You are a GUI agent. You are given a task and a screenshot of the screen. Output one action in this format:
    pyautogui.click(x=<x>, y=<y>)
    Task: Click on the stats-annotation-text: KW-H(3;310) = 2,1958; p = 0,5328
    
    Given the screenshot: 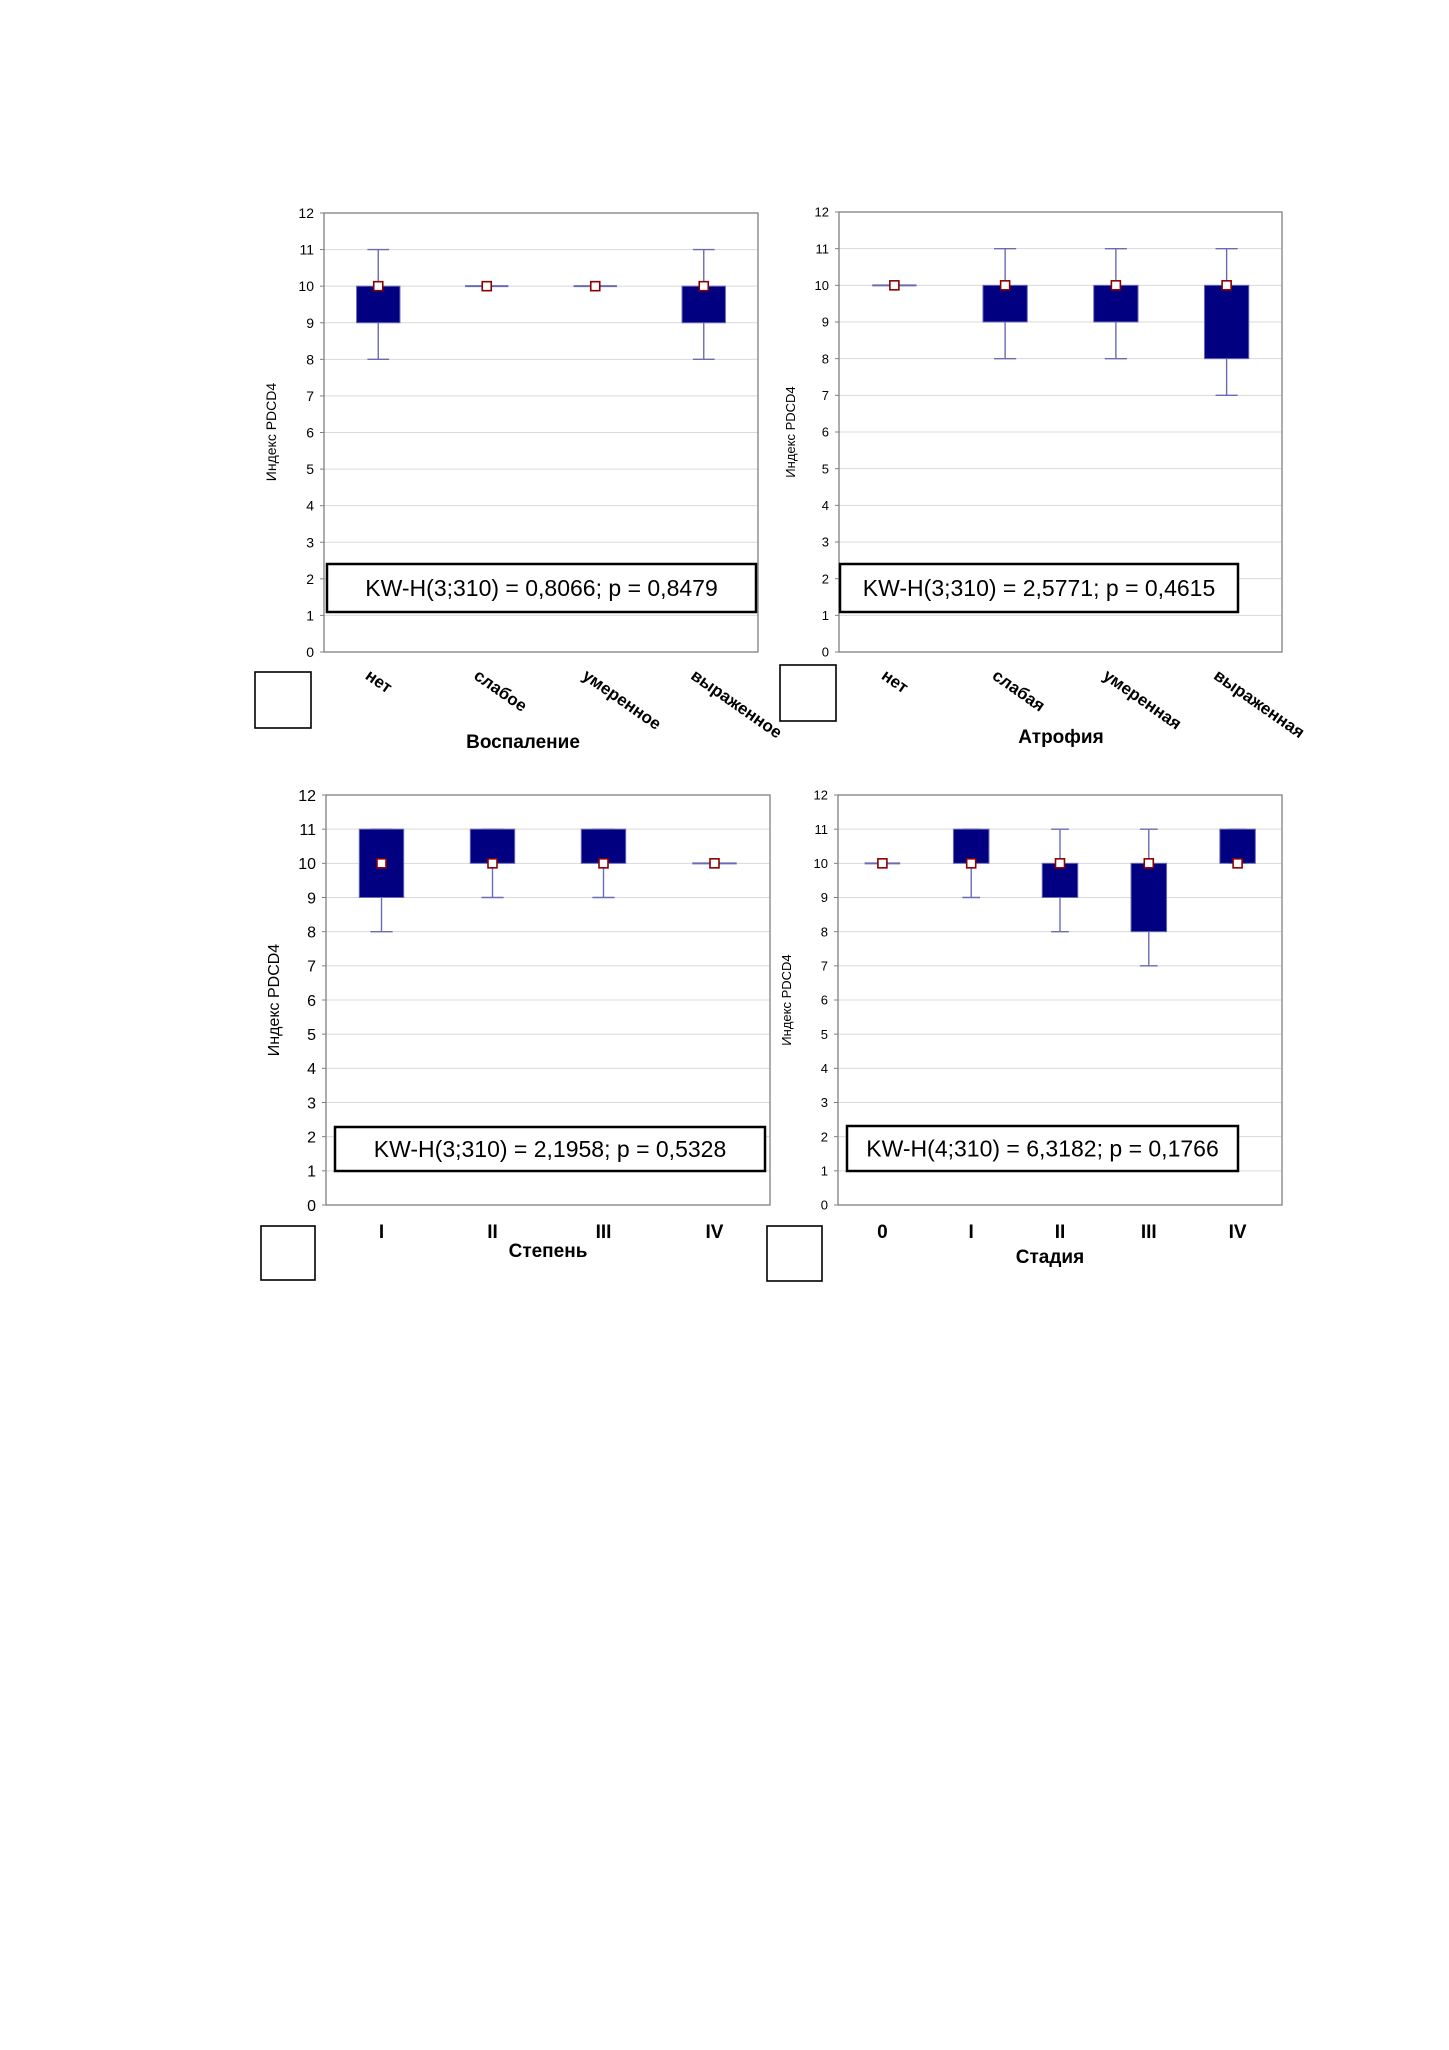 What is the action you would take?
    pyautogui.click(x=550, y=1149)
    